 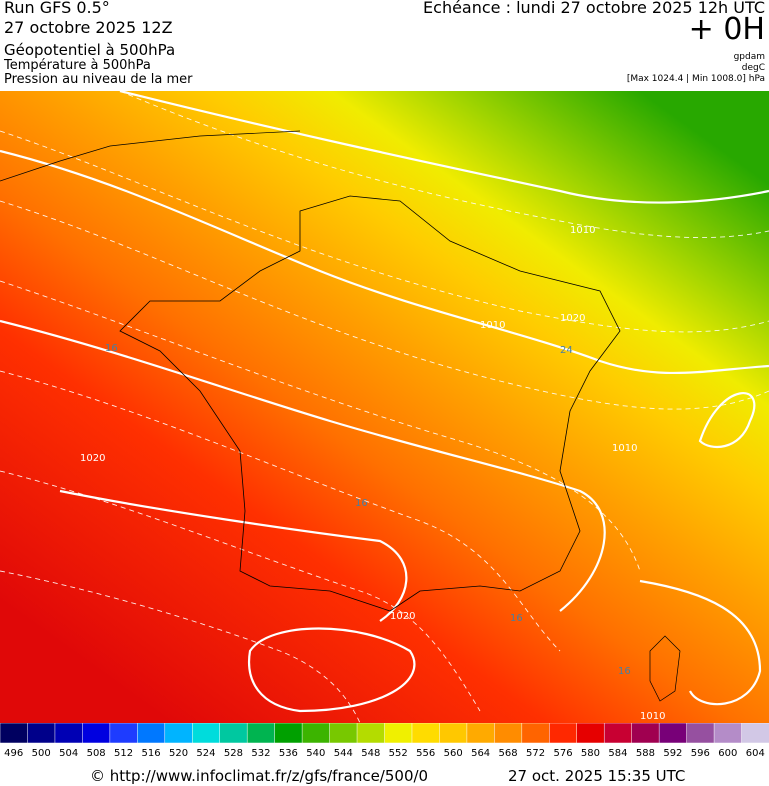 What do you see at coordinates (96, 752) in the screenshot?
I see `legend-label: 508` at bounding box center [96, 752].